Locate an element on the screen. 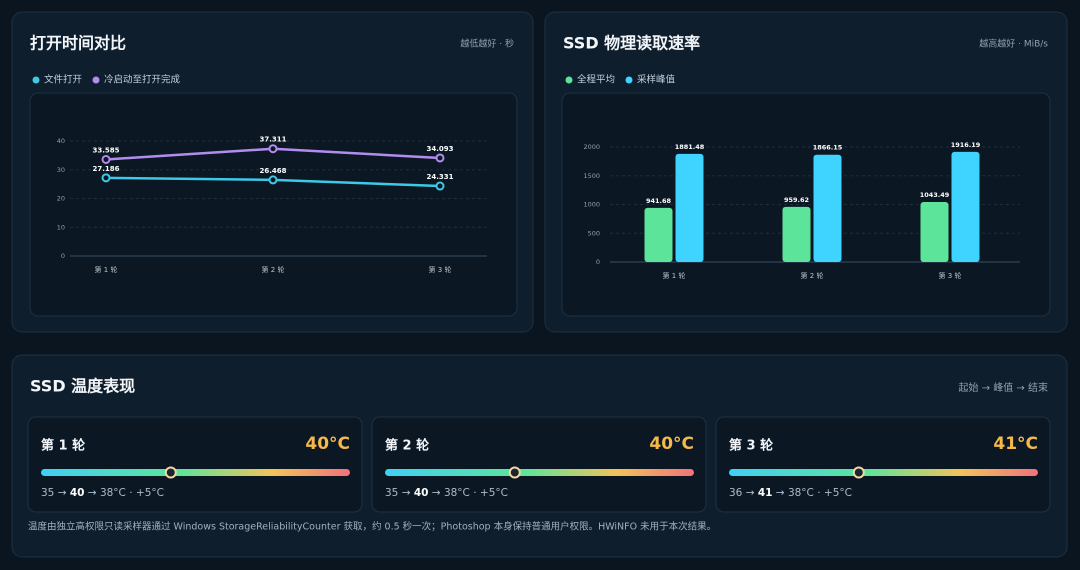 The height and width of the screenshot is (570, 1080). data-label: 24.331 is located at coordinates (439, 177).